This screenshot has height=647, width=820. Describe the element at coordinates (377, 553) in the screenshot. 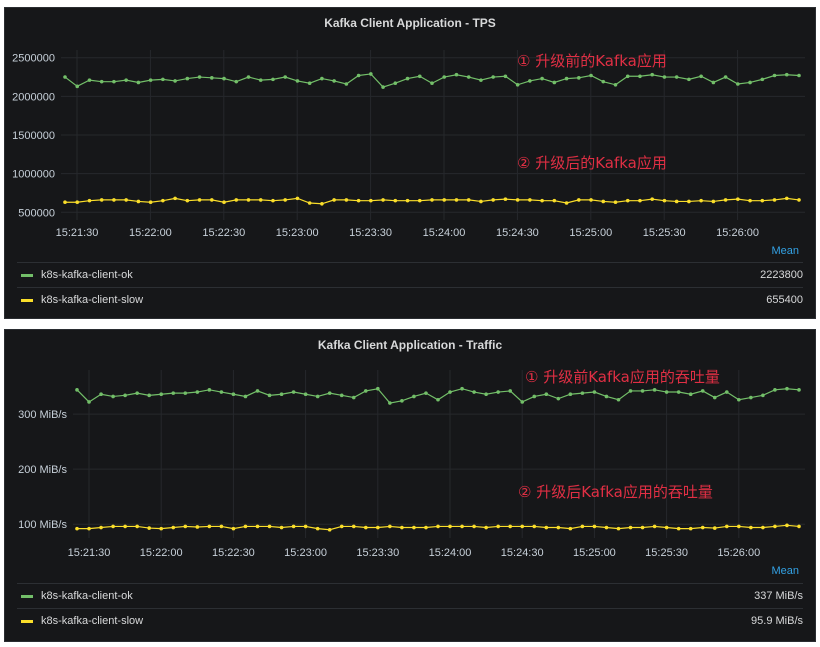

I see `x-tick-label: 15:23:30` at that location.